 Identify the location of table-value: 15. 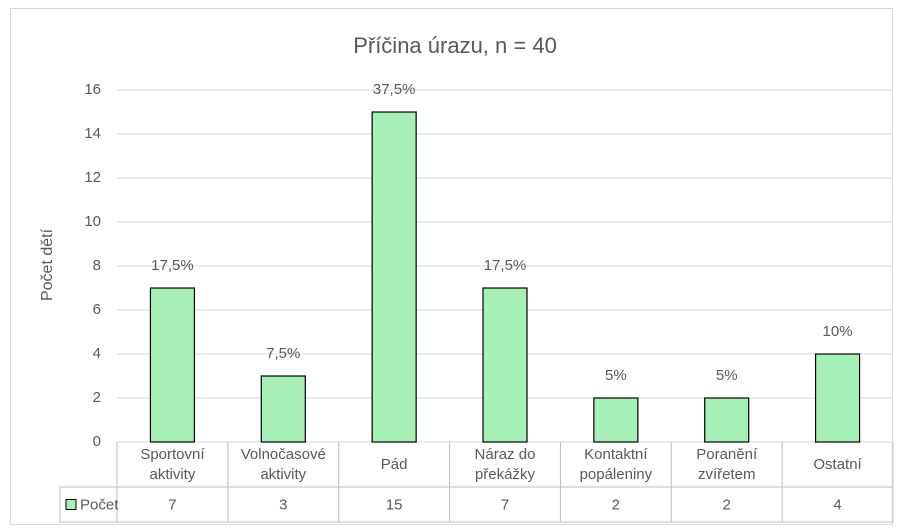
(394, 504).